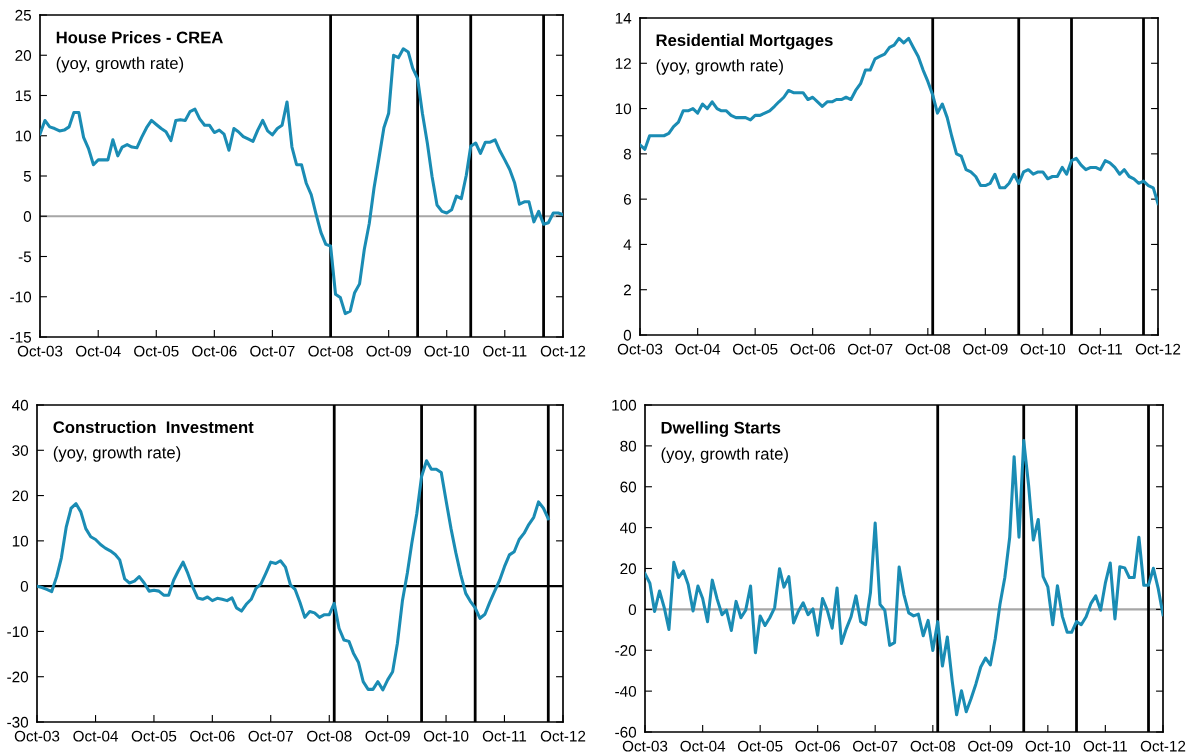  What do you see at coordinates (139, 37) in the screenshot?
I see `text: House Prices - CREA` at bounding box center [139, 37].